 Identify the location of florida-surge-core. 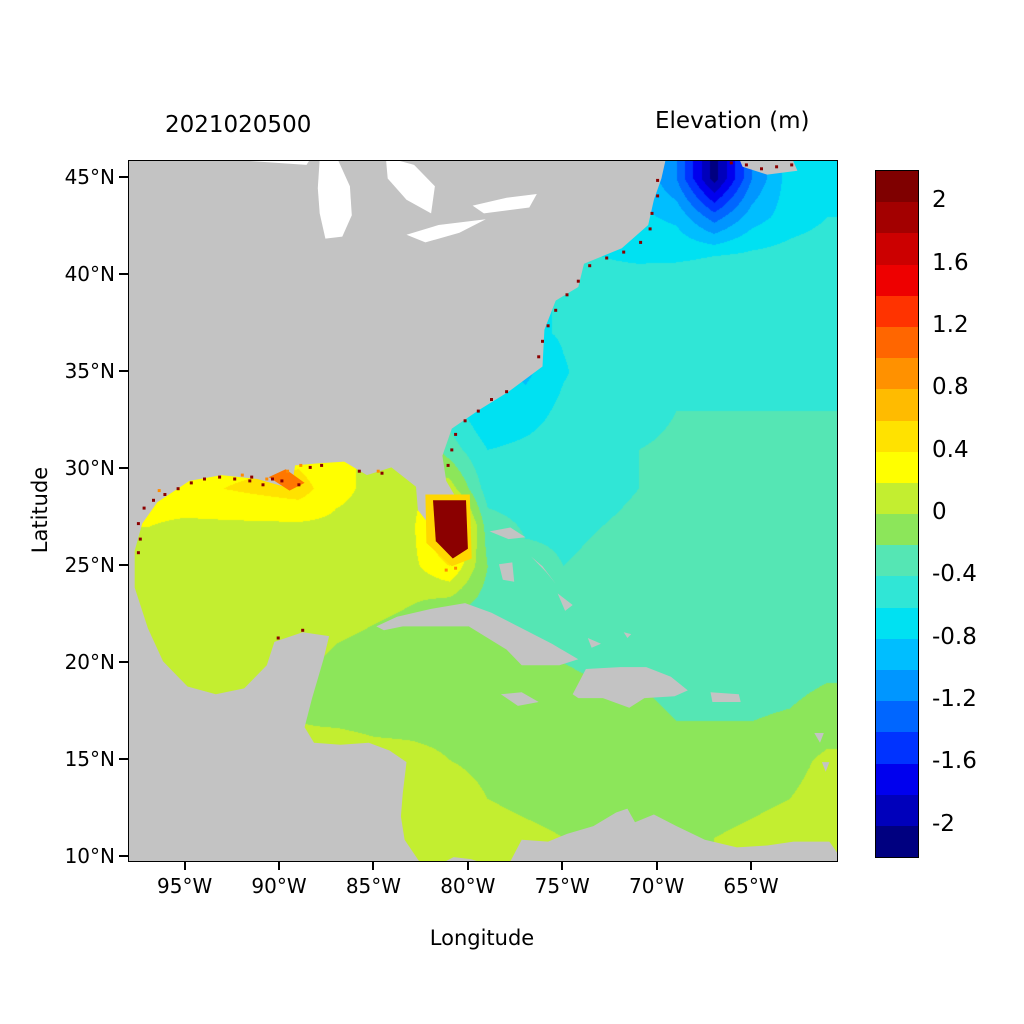
(450, 529).